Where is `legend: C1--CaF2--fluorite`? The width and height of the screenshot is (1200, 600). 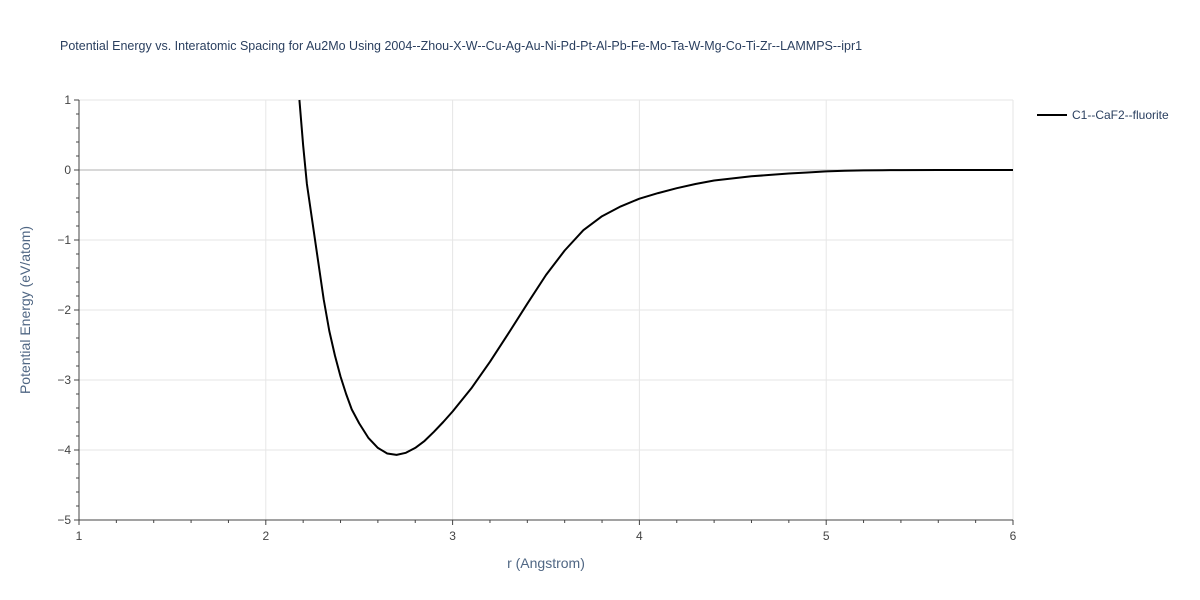
legend: C1--CaF2--fluorite is located at coordinates (1103, 115).